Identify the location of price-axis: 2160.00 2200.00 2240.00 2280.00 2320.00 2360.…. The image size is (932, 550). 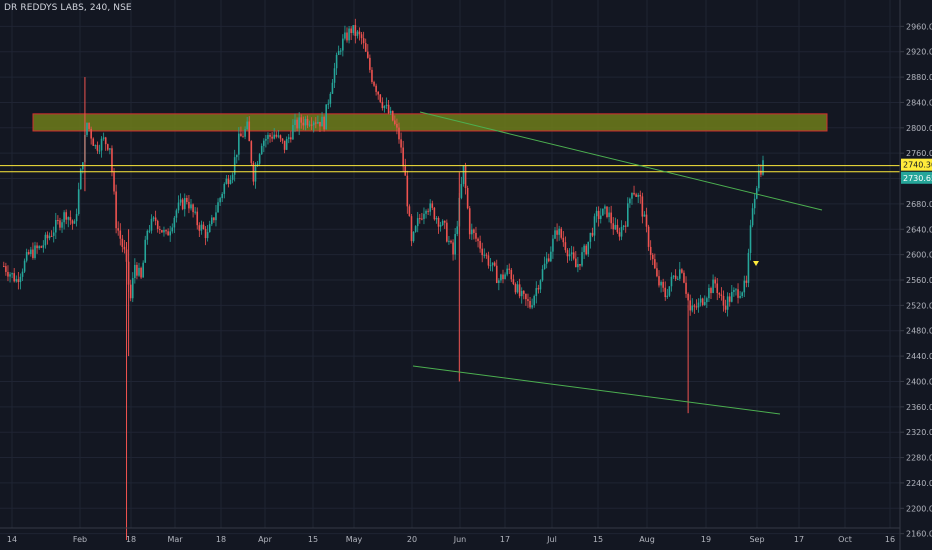
(916, 280).